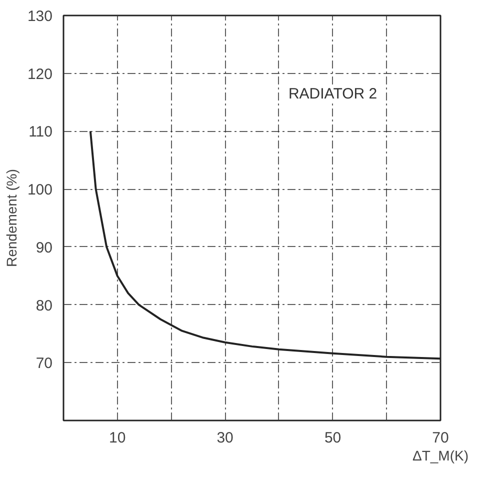 Image resolution: width=482 pixels, height=480 pixels. Describe the element at coordinates (40, 16) in the screenshot. I see `y-tick-label: 130` at that location.